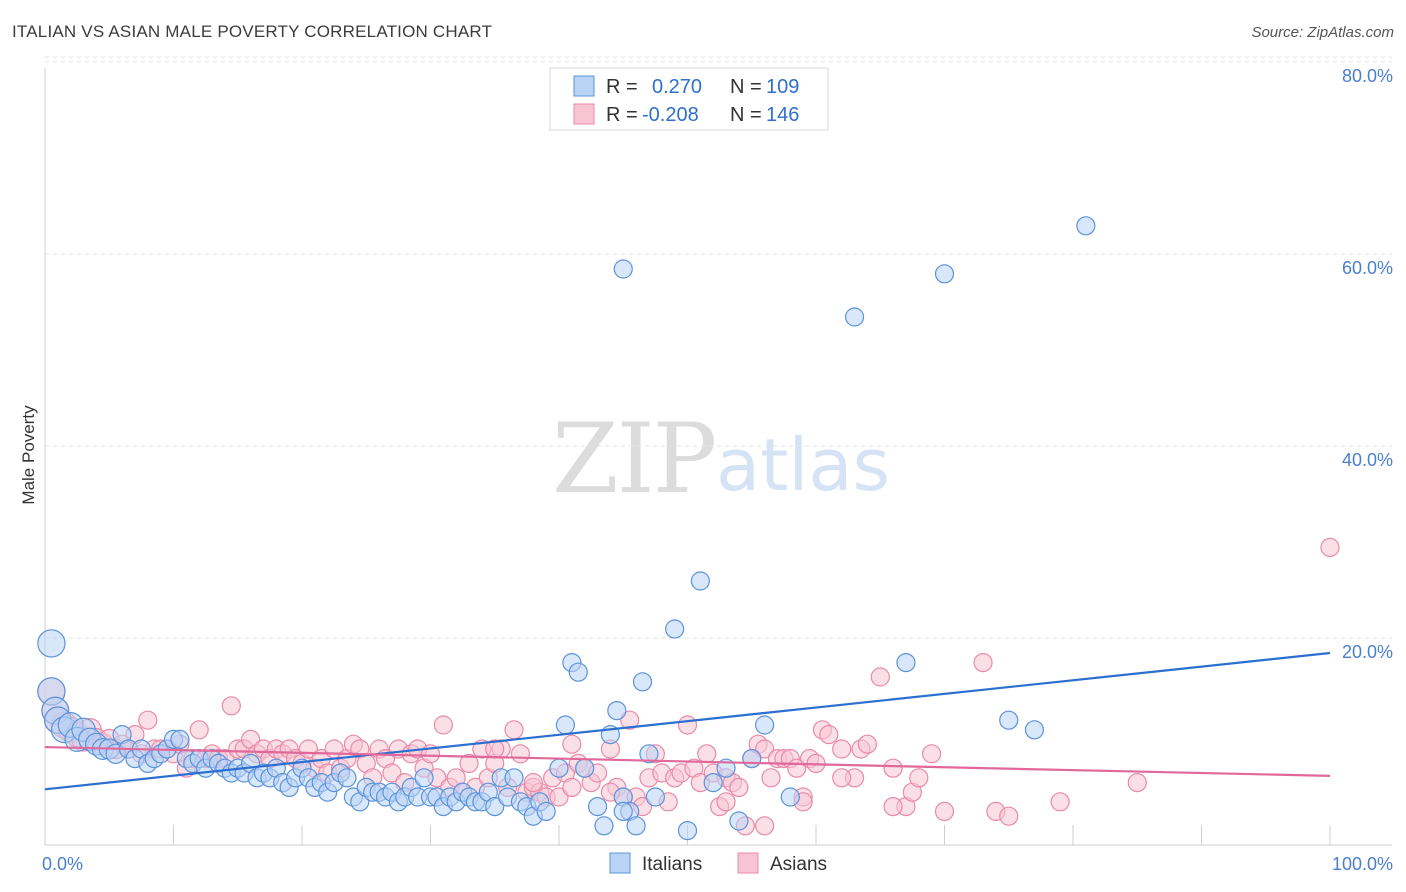  Describe the element at coordinates (622, 115) in the screenshot. I see `legend-asians-r-label: R =` at that location.